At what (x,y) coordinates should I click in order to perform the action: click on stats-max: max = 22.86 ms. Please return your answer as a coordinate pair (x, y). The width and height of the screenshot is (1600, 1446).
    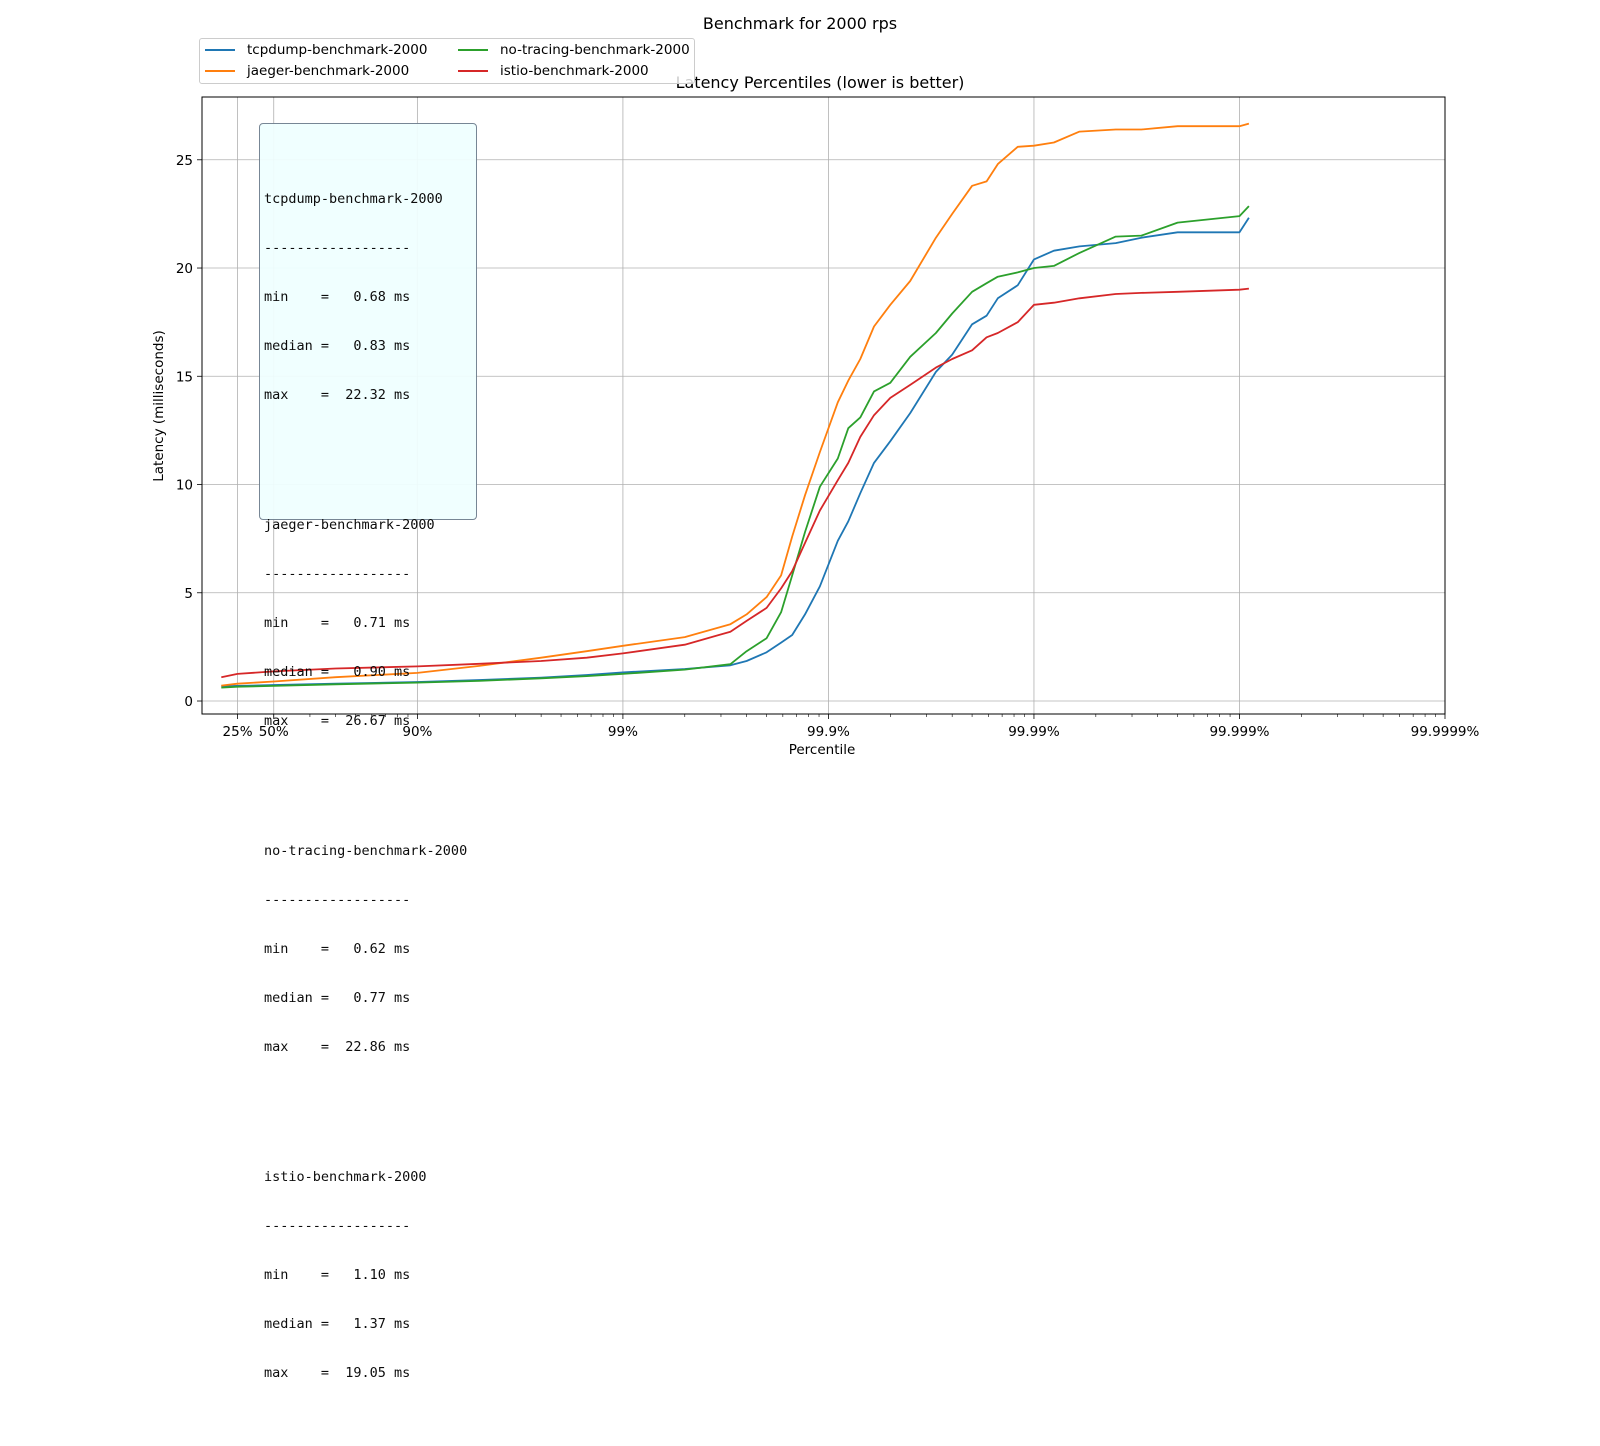
    Looking at the image, I should click on (337, 1046).